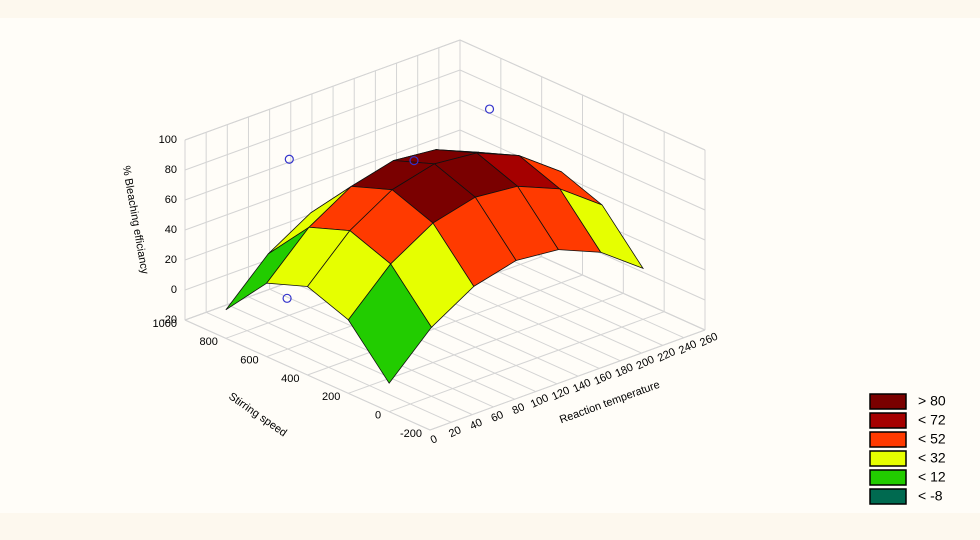 The image size is (980, 540). I want to click on surface-patch, so click(389, 323).